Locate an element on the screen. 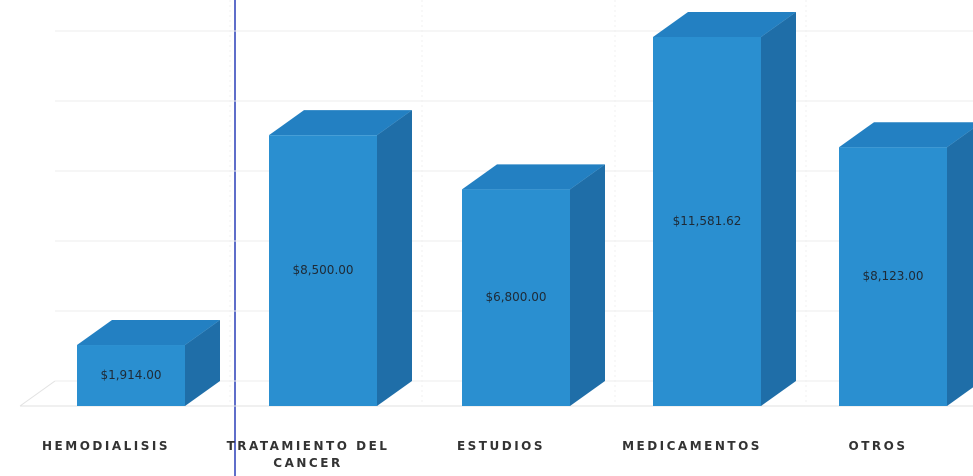 The width and height of the screenshot is (973, 476). floor-line is located at coordinates (37, 393).